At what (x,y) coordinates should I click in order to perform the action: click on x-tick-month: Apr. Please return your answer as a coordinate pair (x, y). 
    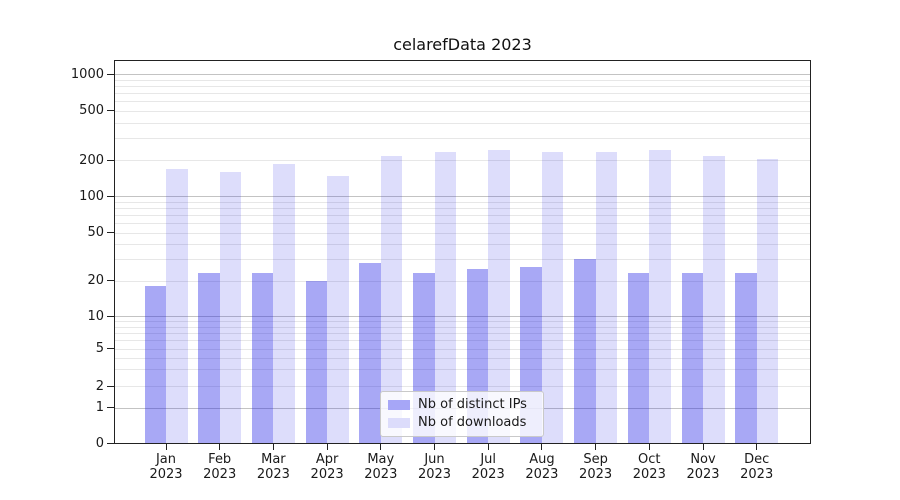
    Looking at the image, I should click on (327, 459).